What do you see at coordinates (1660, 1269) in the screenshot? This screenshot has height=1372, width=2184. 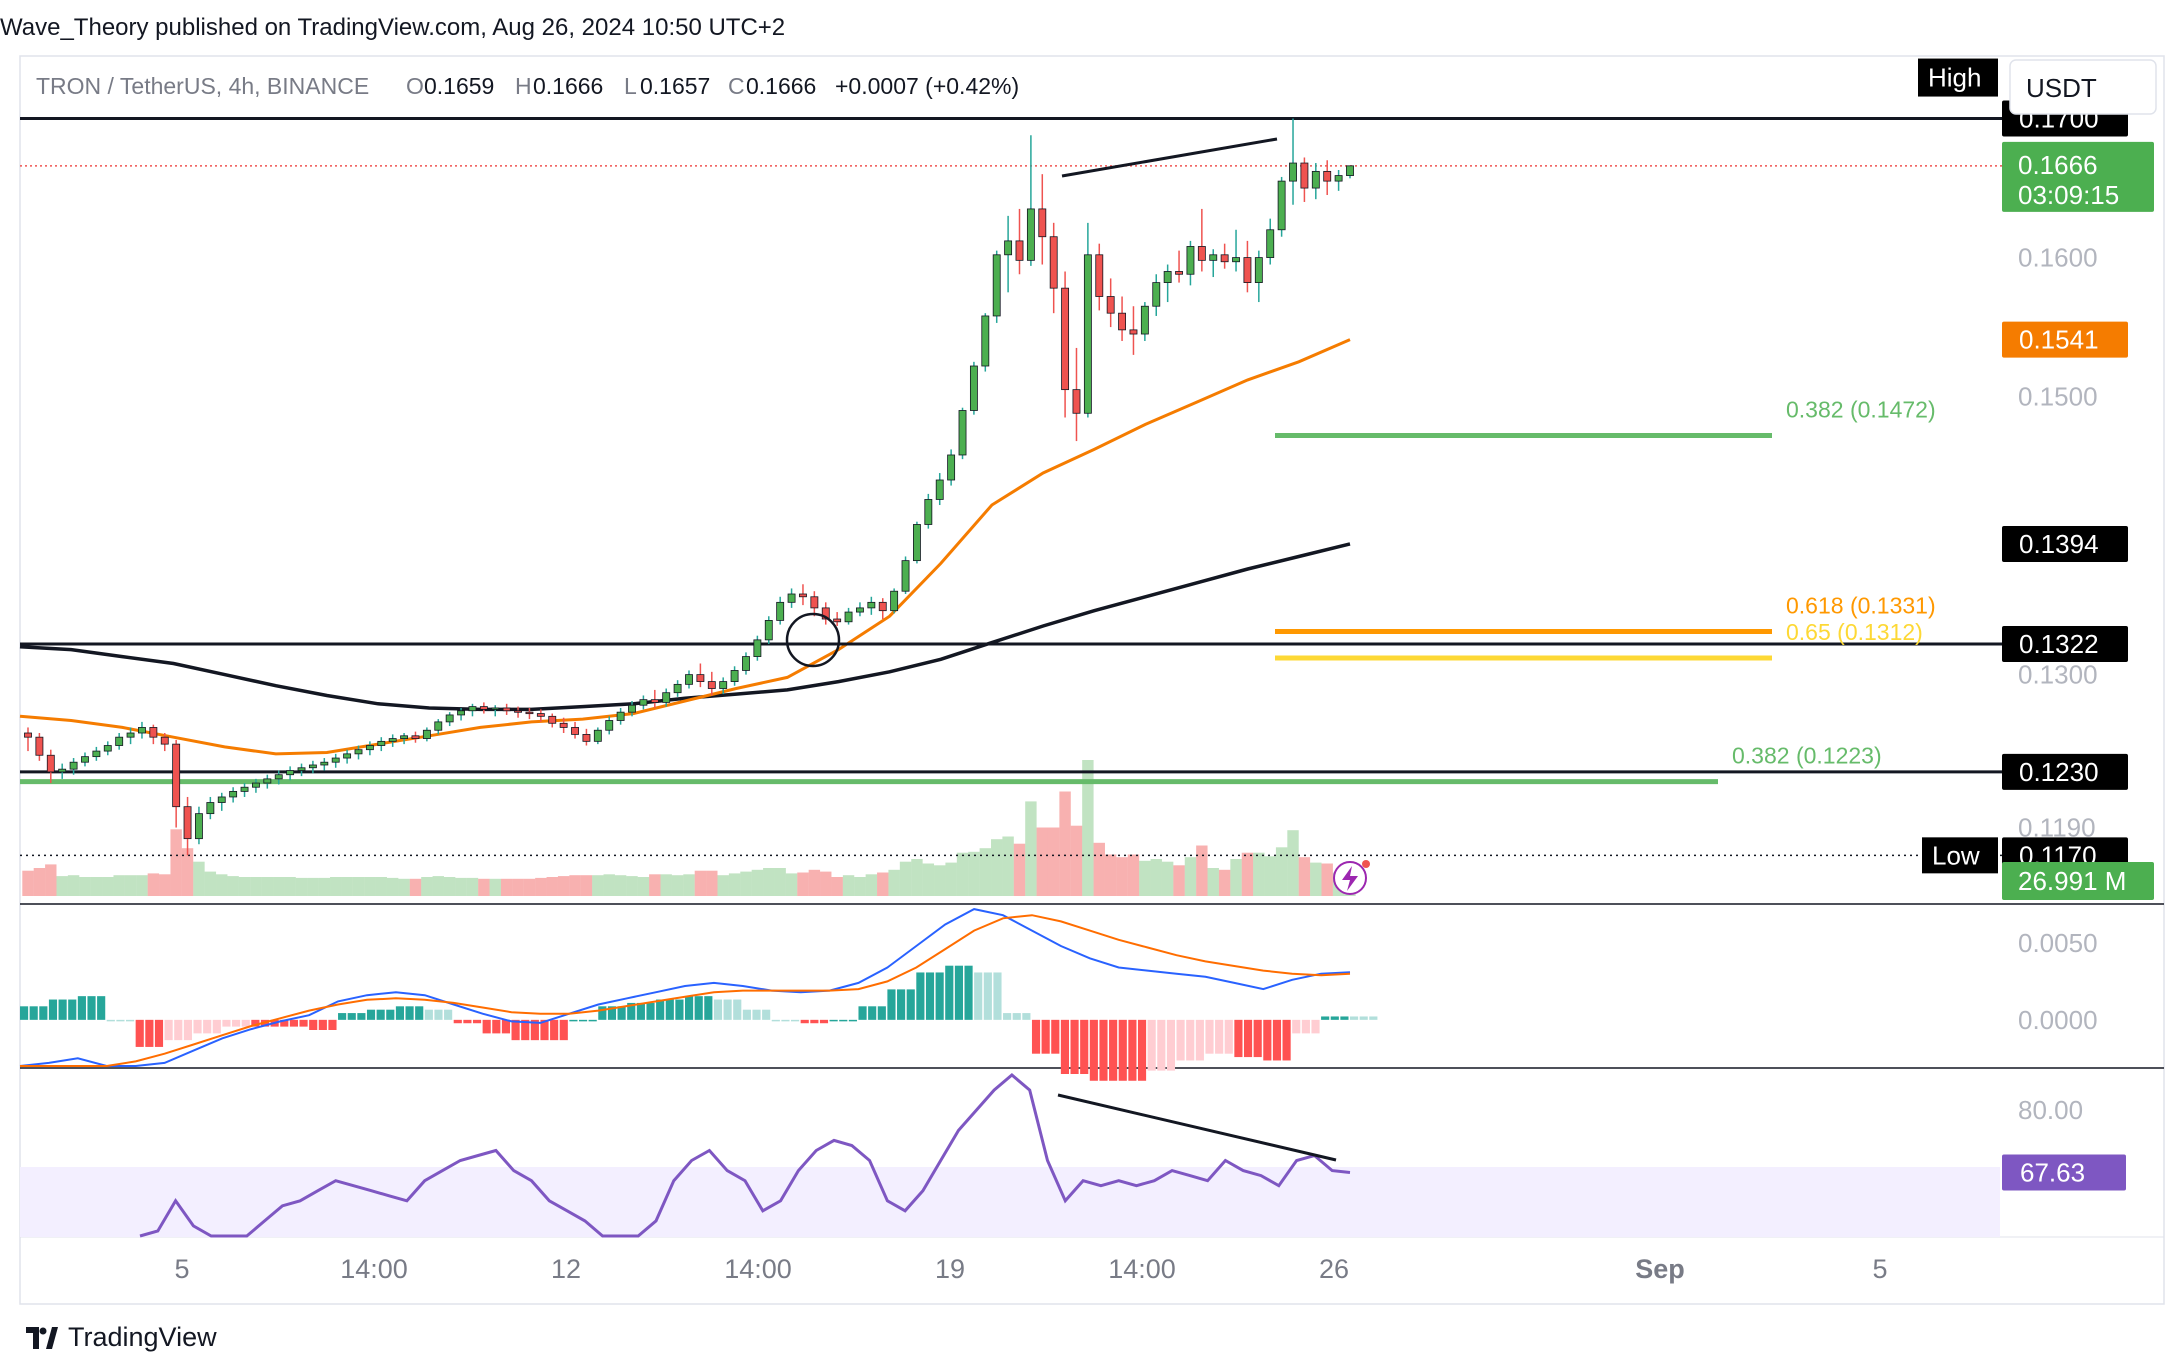 I see `time-tick: Sep` at bounding box center [1660, 1269].